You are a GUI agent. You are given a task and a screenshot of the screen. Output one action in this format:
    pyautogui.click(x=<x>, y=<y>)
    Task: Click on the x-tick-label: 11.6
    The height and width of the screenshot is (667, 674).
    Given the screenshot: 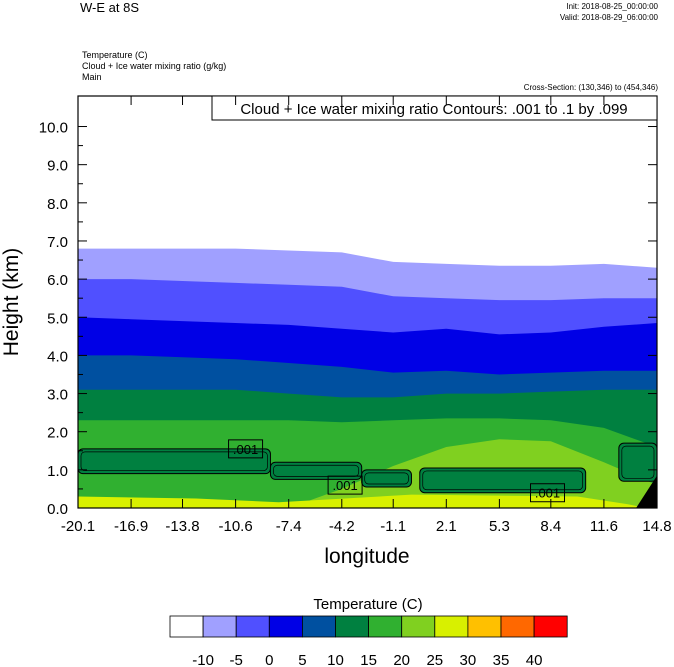 What is the action you would take?
    pyautogui.click(x=604, y=526)
    